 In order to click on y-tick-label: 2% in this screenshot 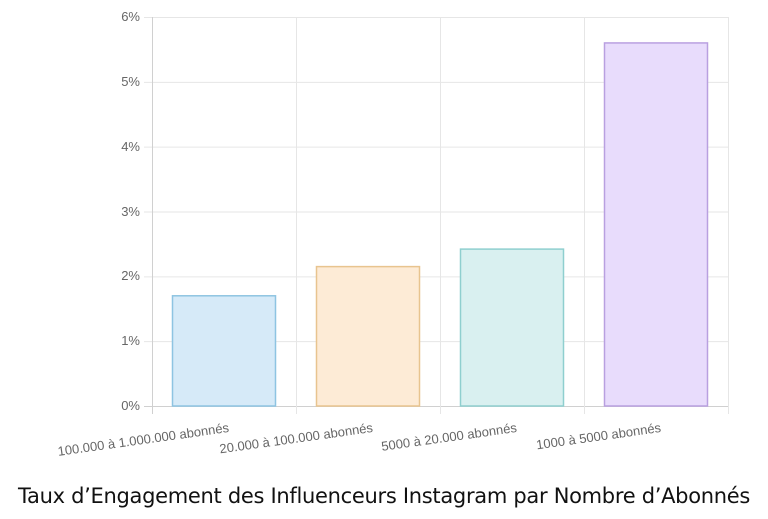, I will do `click(130, 276)`.